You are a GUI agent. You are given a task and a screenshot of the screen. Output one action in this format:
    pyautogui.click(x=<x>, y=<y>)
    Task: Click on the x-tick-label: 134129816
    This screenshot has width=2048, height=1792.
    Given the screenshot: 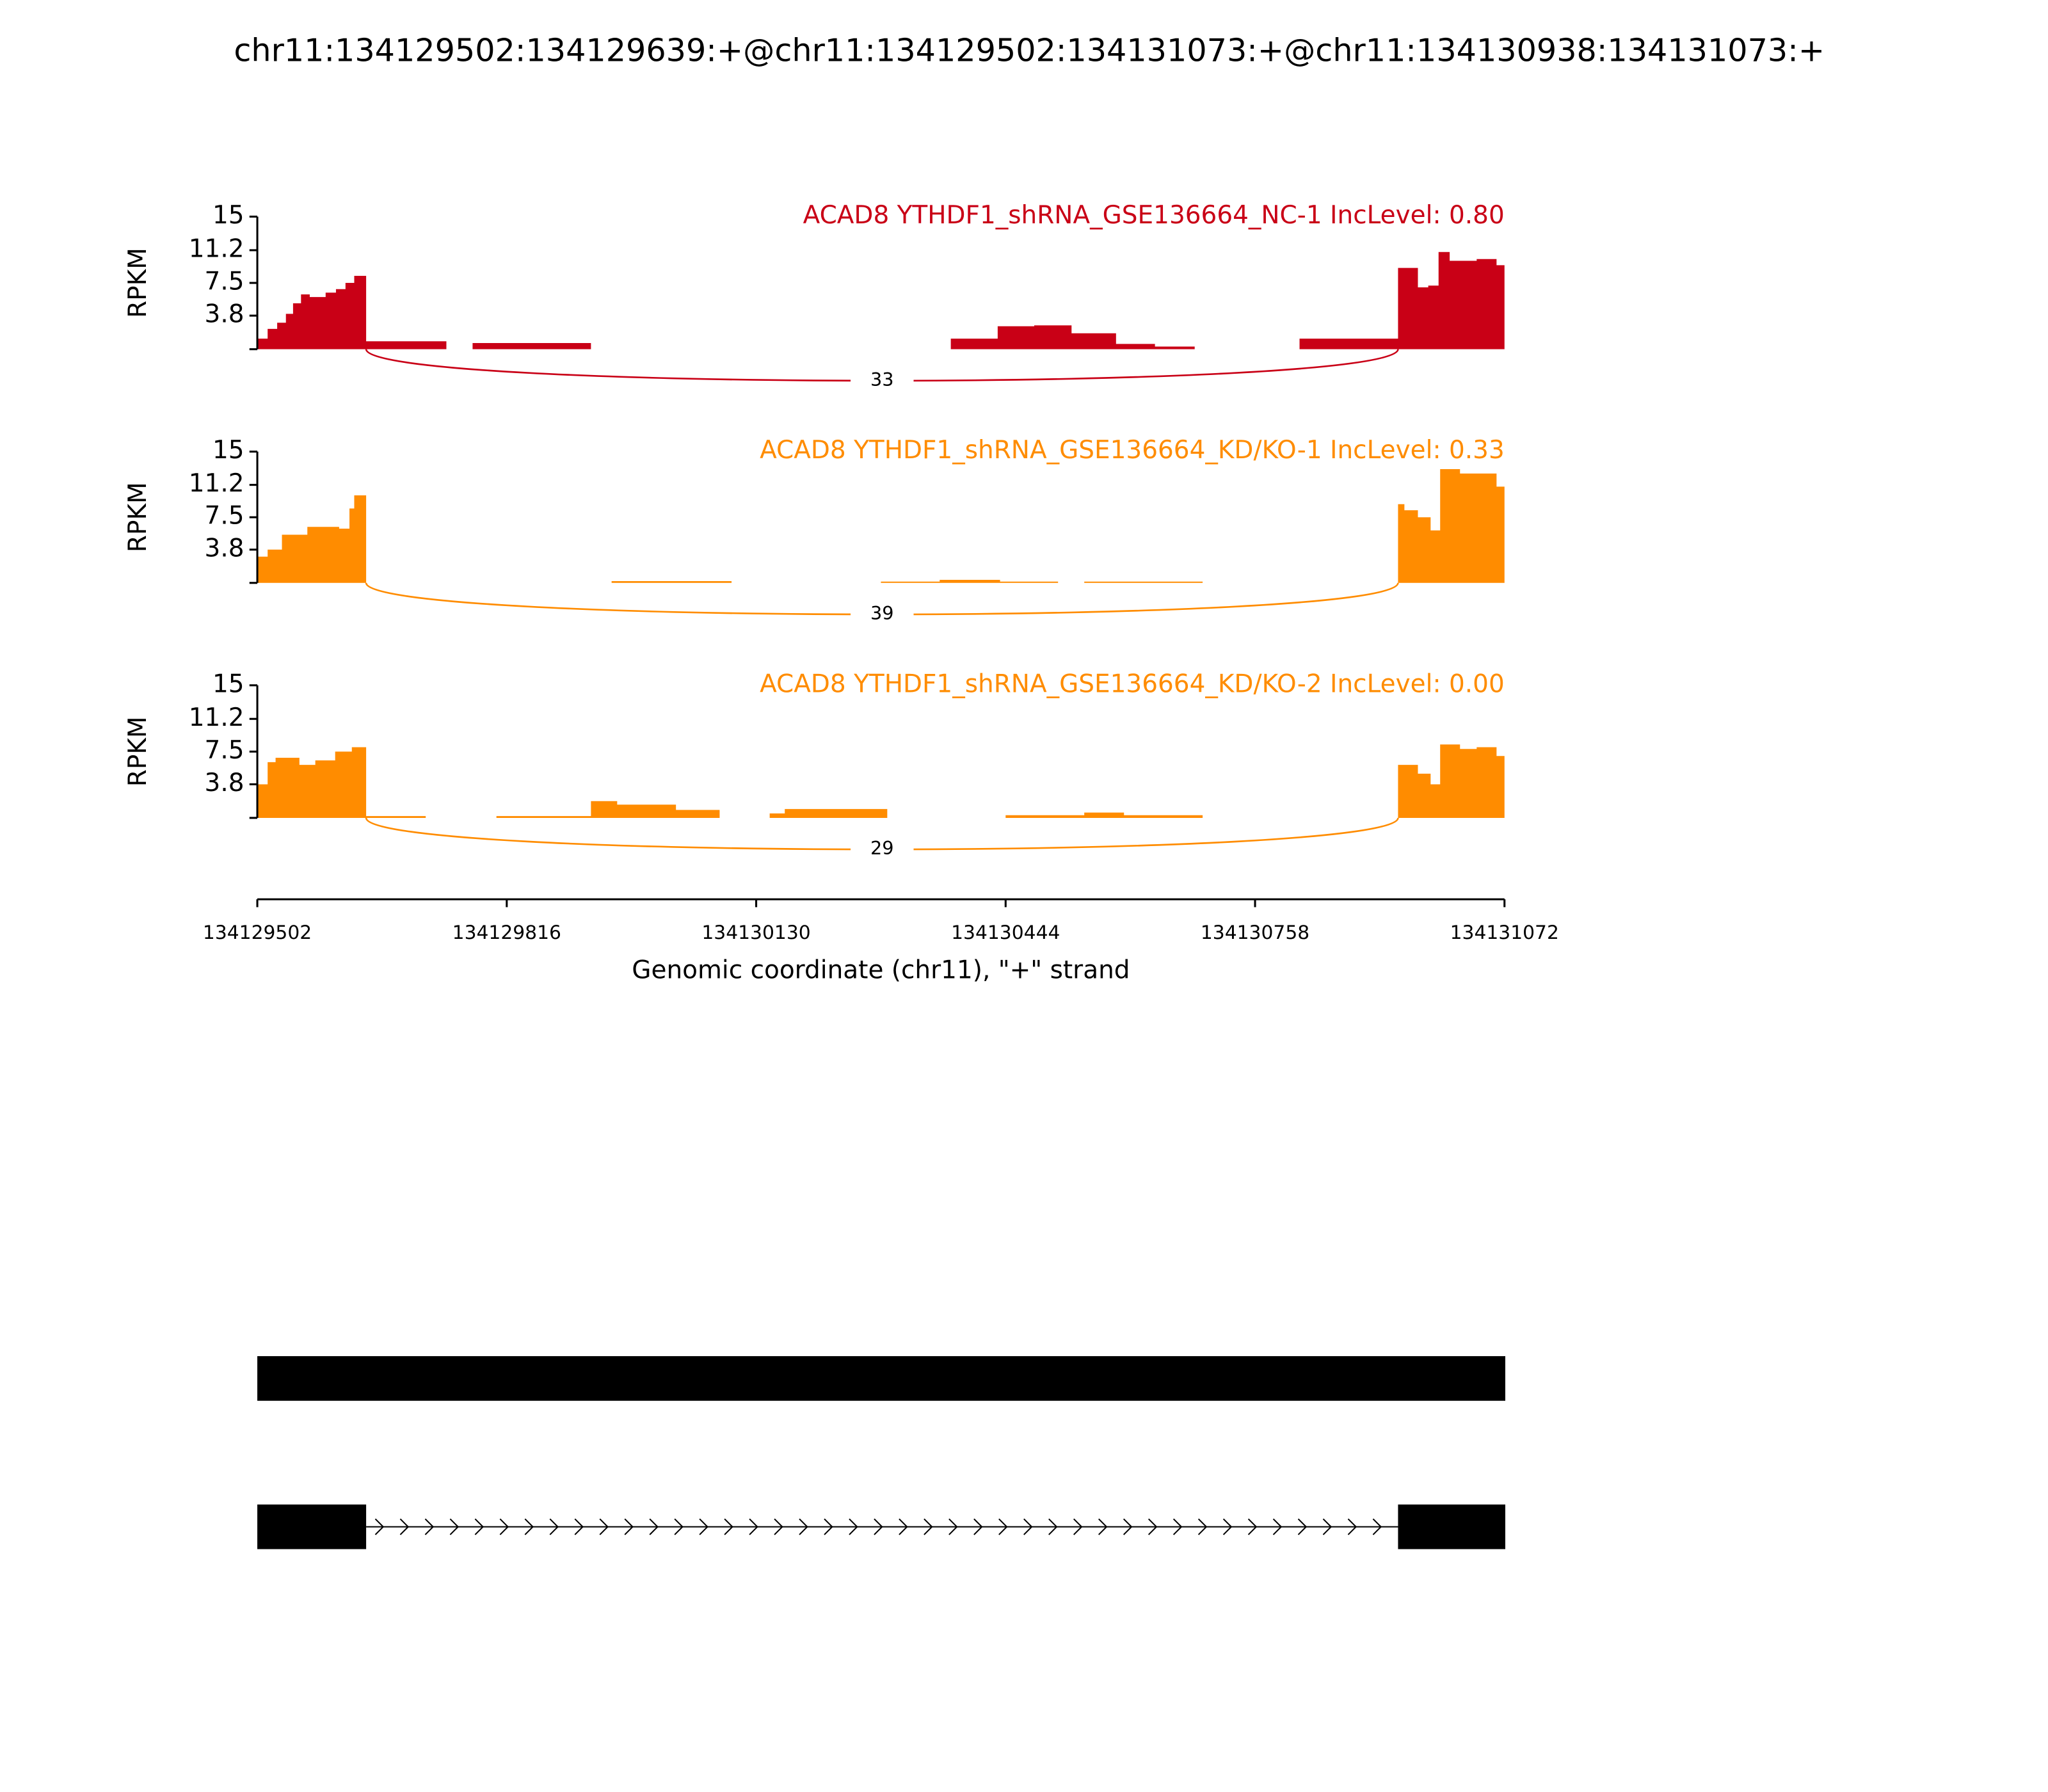 What is the action you would take?
    pyautogui.click(x=506, y=933)
    